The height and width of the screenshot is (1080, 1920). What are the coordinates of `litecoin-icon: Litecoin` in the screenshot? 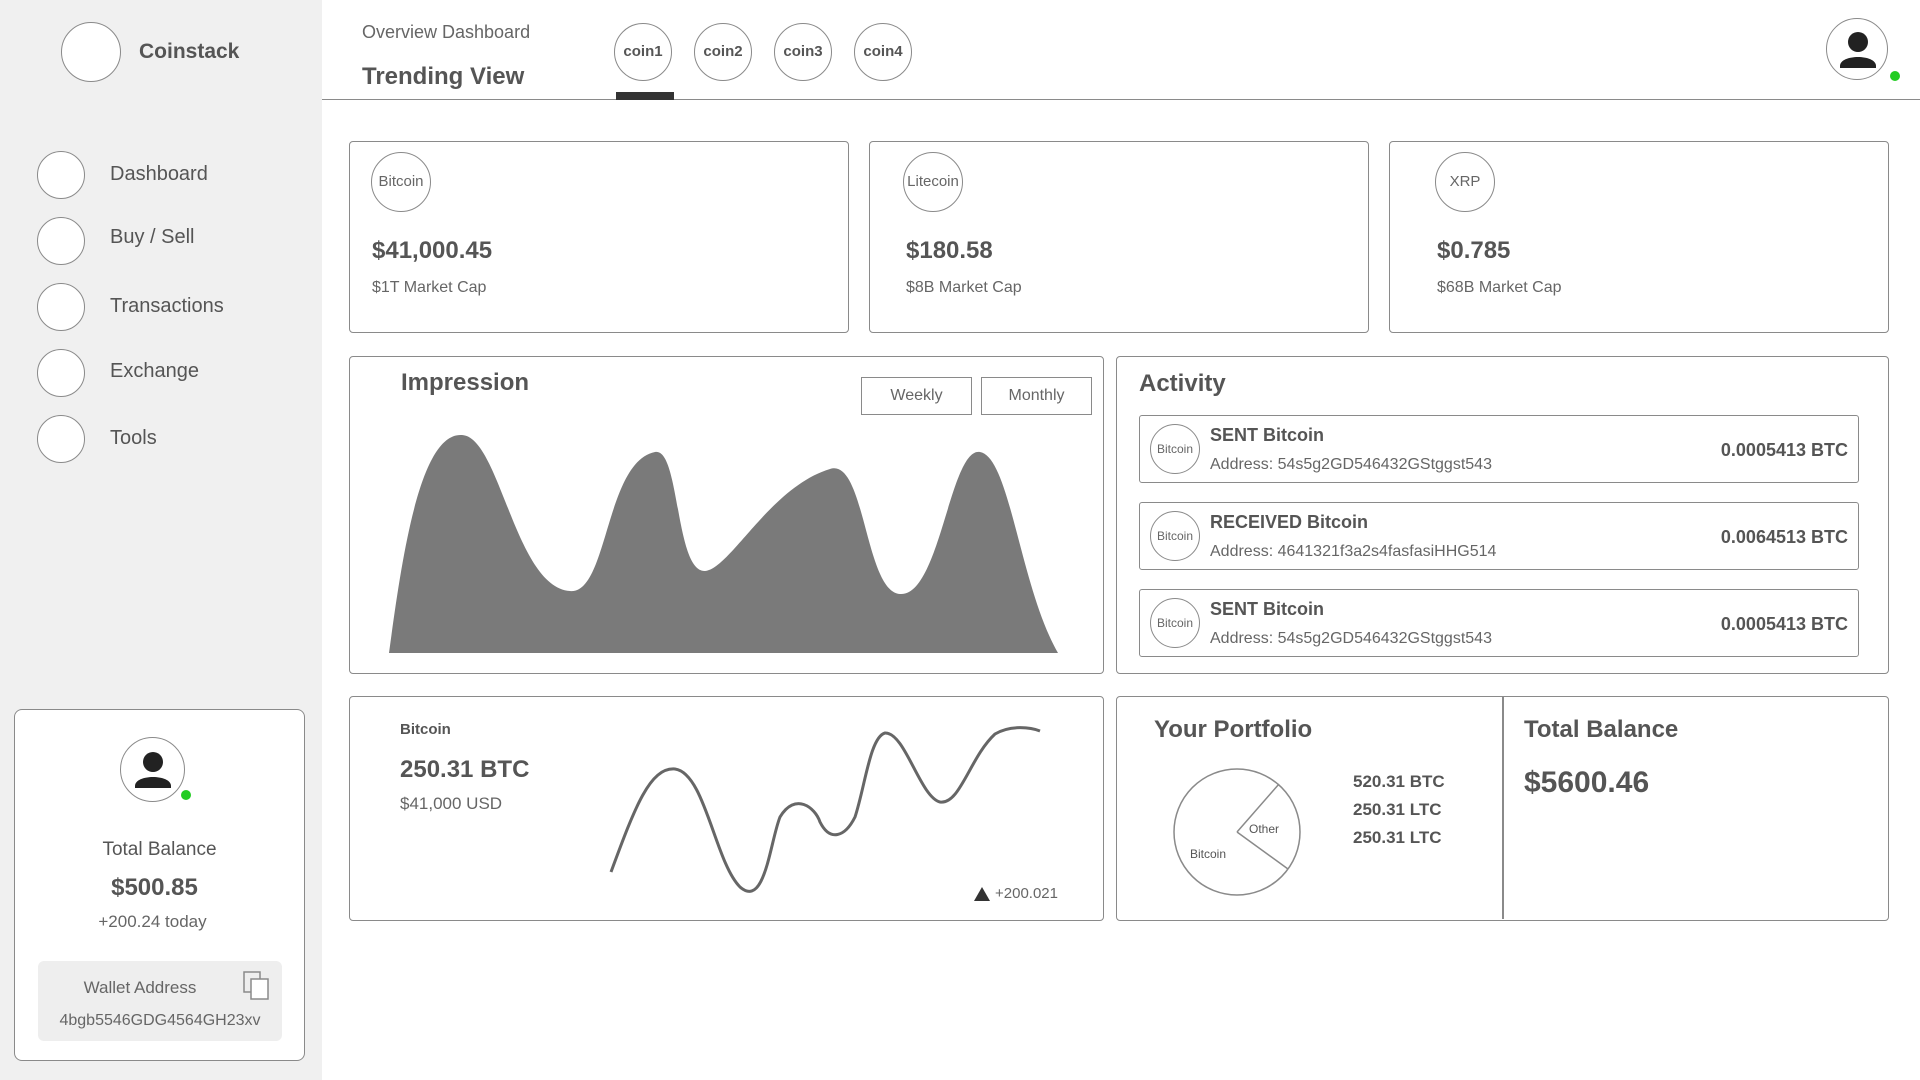 It's located at (933, 182).